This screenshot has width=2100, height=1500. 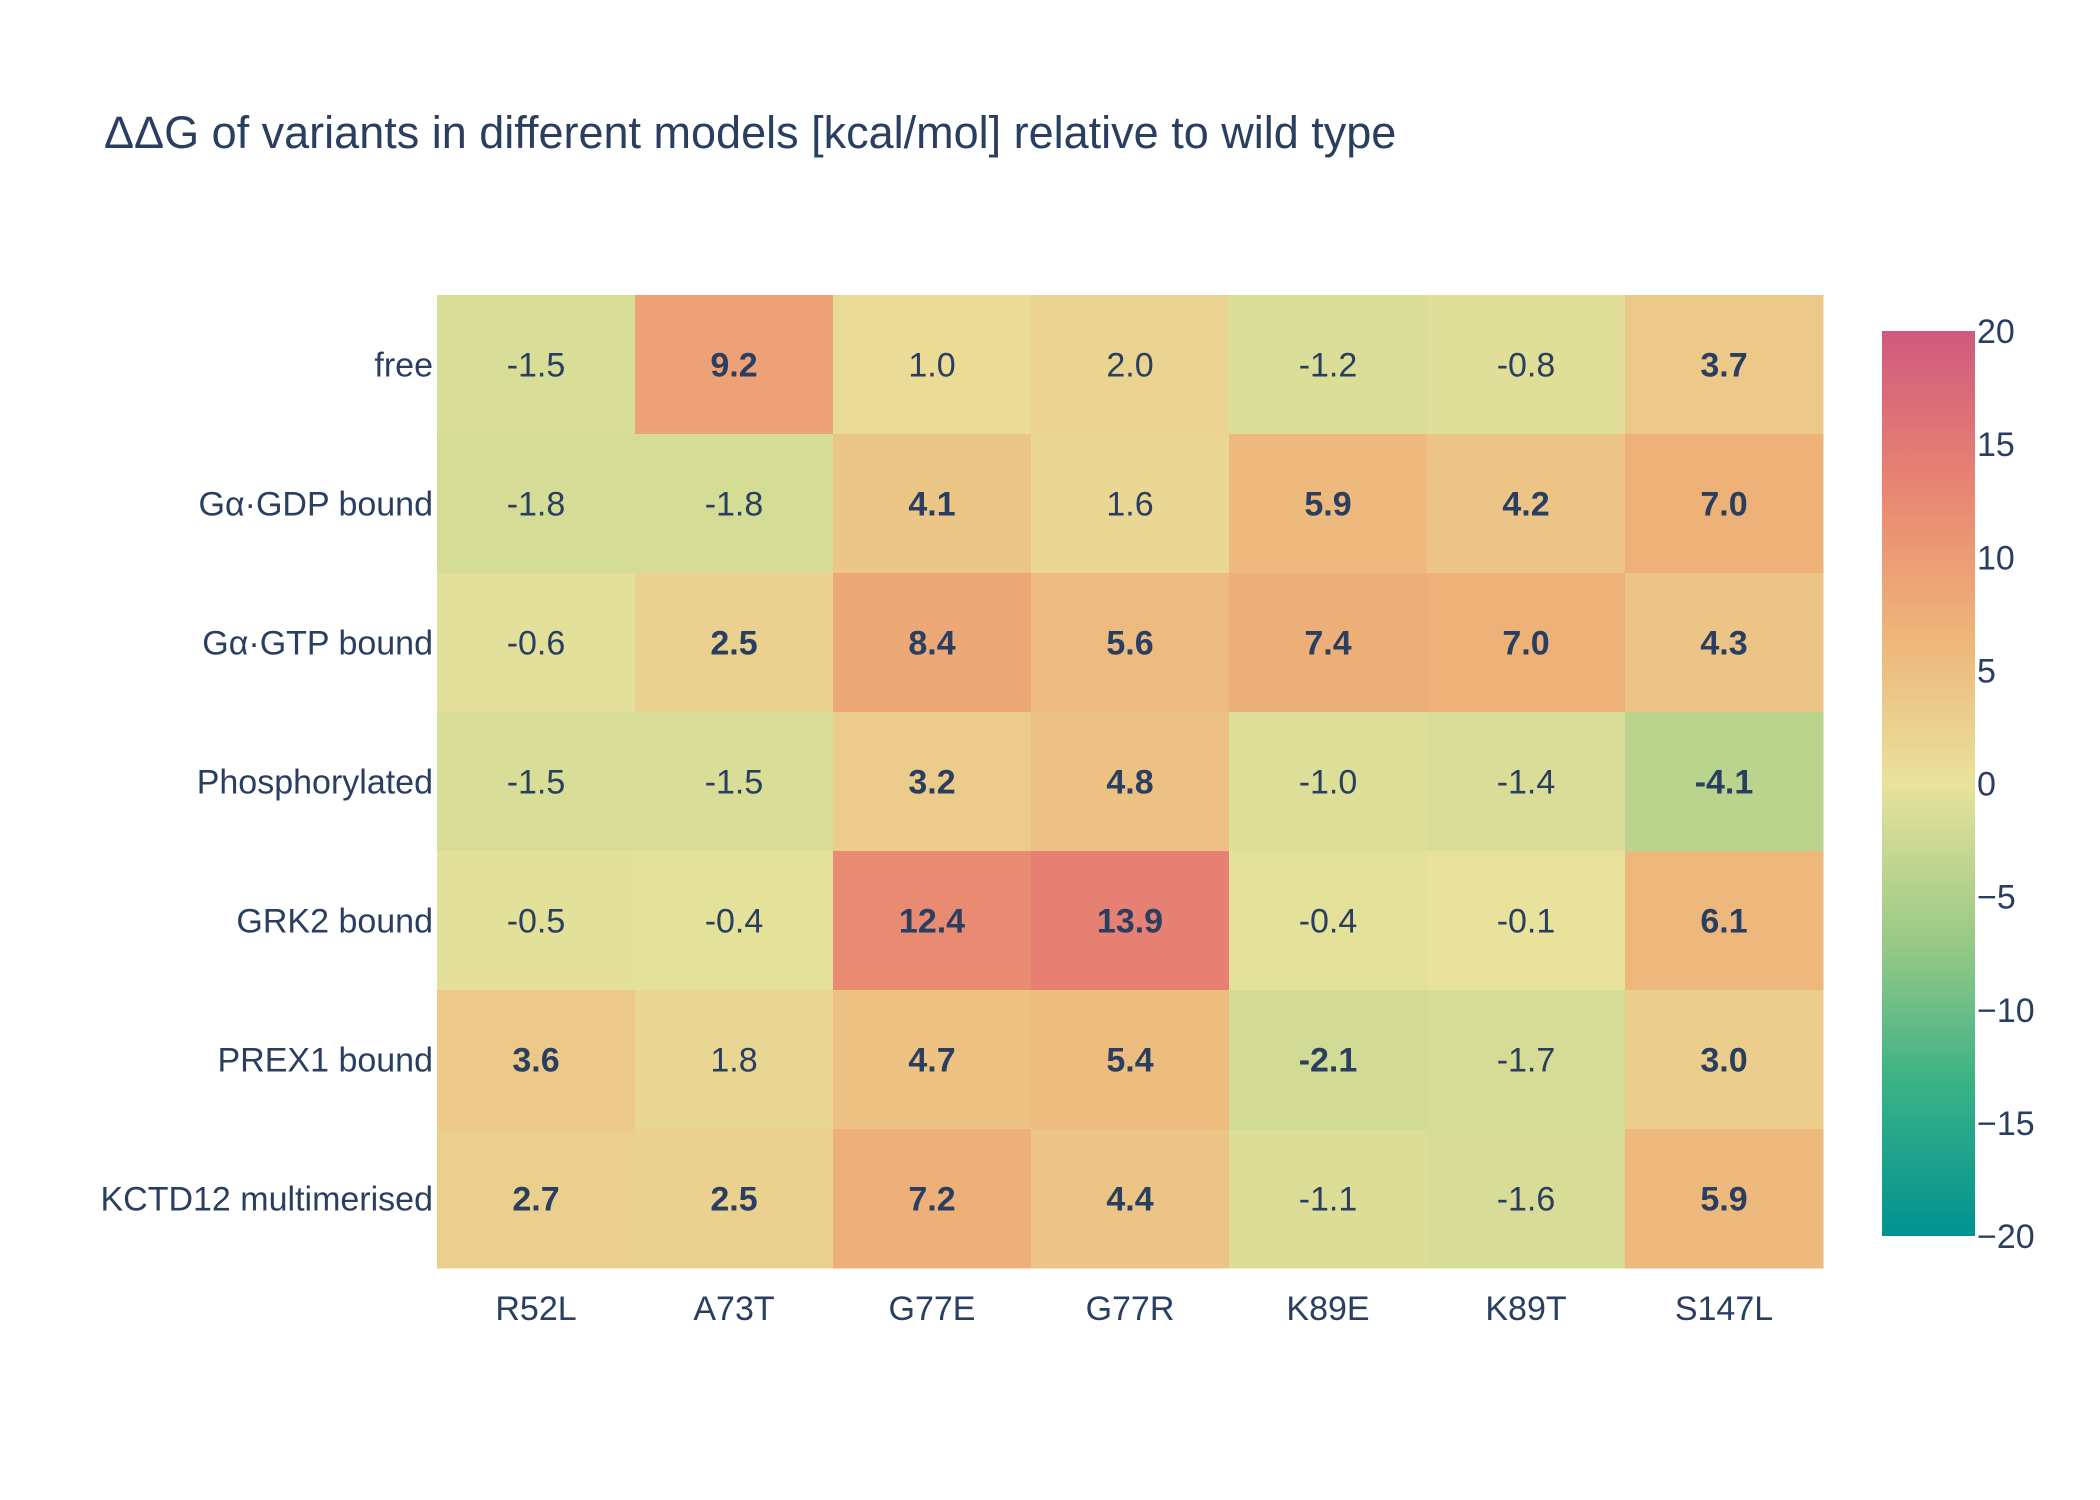 I want to click on heatmap-cell-label: -0.6, so click(x=536, y=644).